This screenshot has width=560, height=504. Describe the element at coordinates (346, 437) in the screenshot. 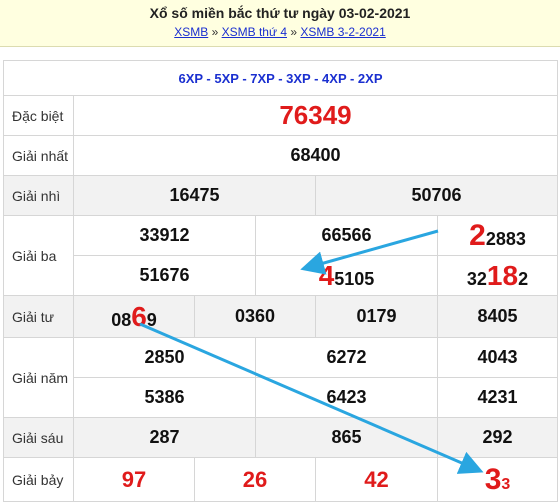

I see `prize-number: 865` at that location.